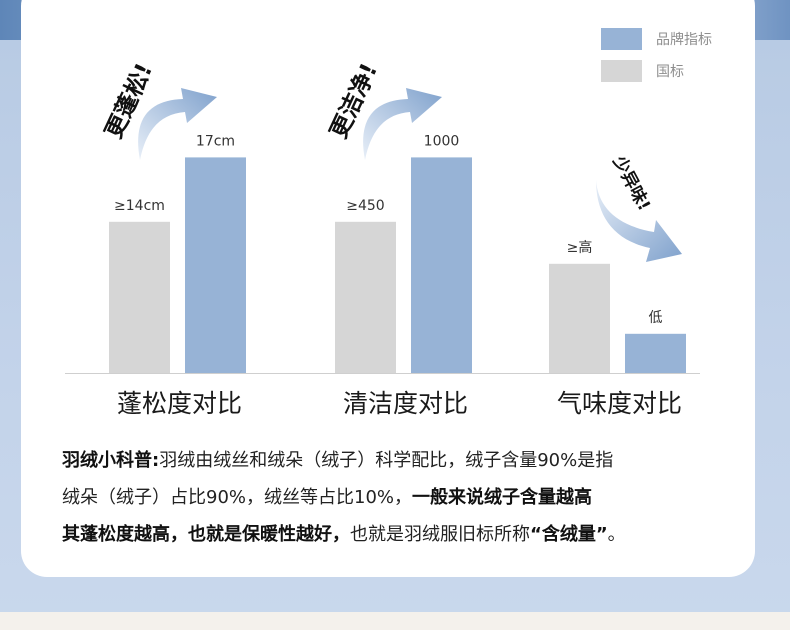 The height and width of the screenshot is (630, 790). Describe the element at coordinates (386, 460) in the screenshot. I see `note-text: 羽绒由绒丝和绒朵（绒子）科学配比，绒子含量90%是指` at that location.